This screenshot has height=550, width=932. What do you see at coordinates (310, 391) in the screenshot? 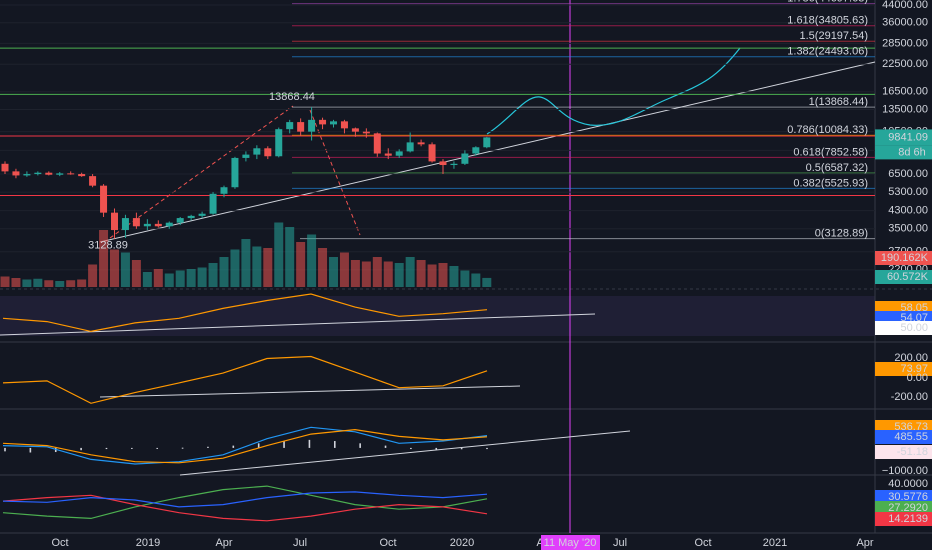
I see `cci-trend` at bounding box center [310, 391].